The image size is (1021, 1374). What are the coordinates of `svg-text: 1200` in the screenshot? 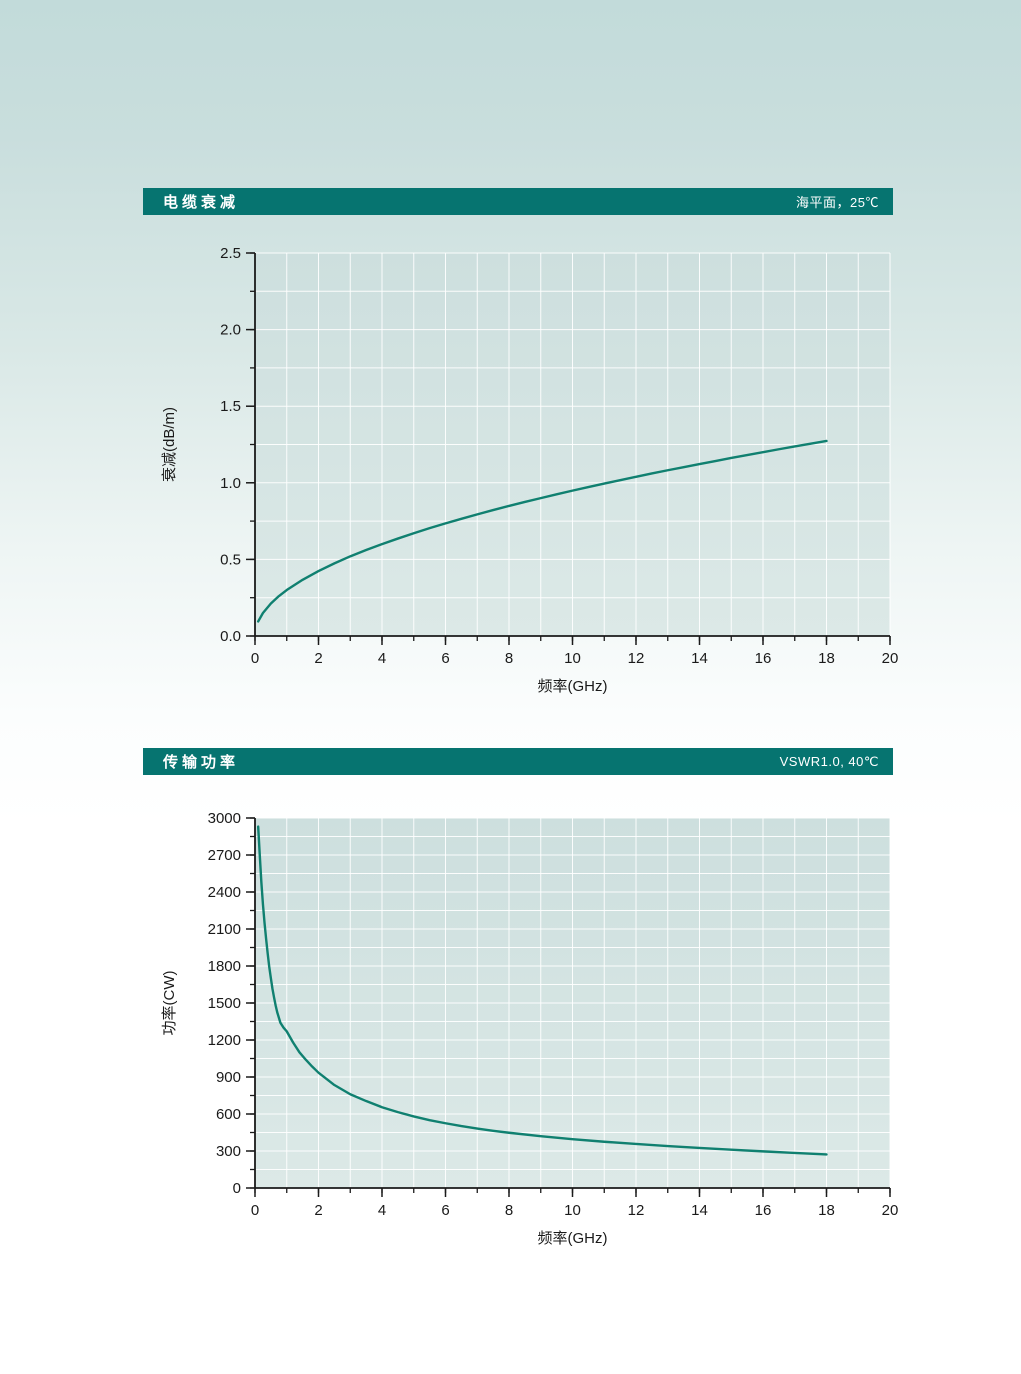 It's located at (224, 1040).